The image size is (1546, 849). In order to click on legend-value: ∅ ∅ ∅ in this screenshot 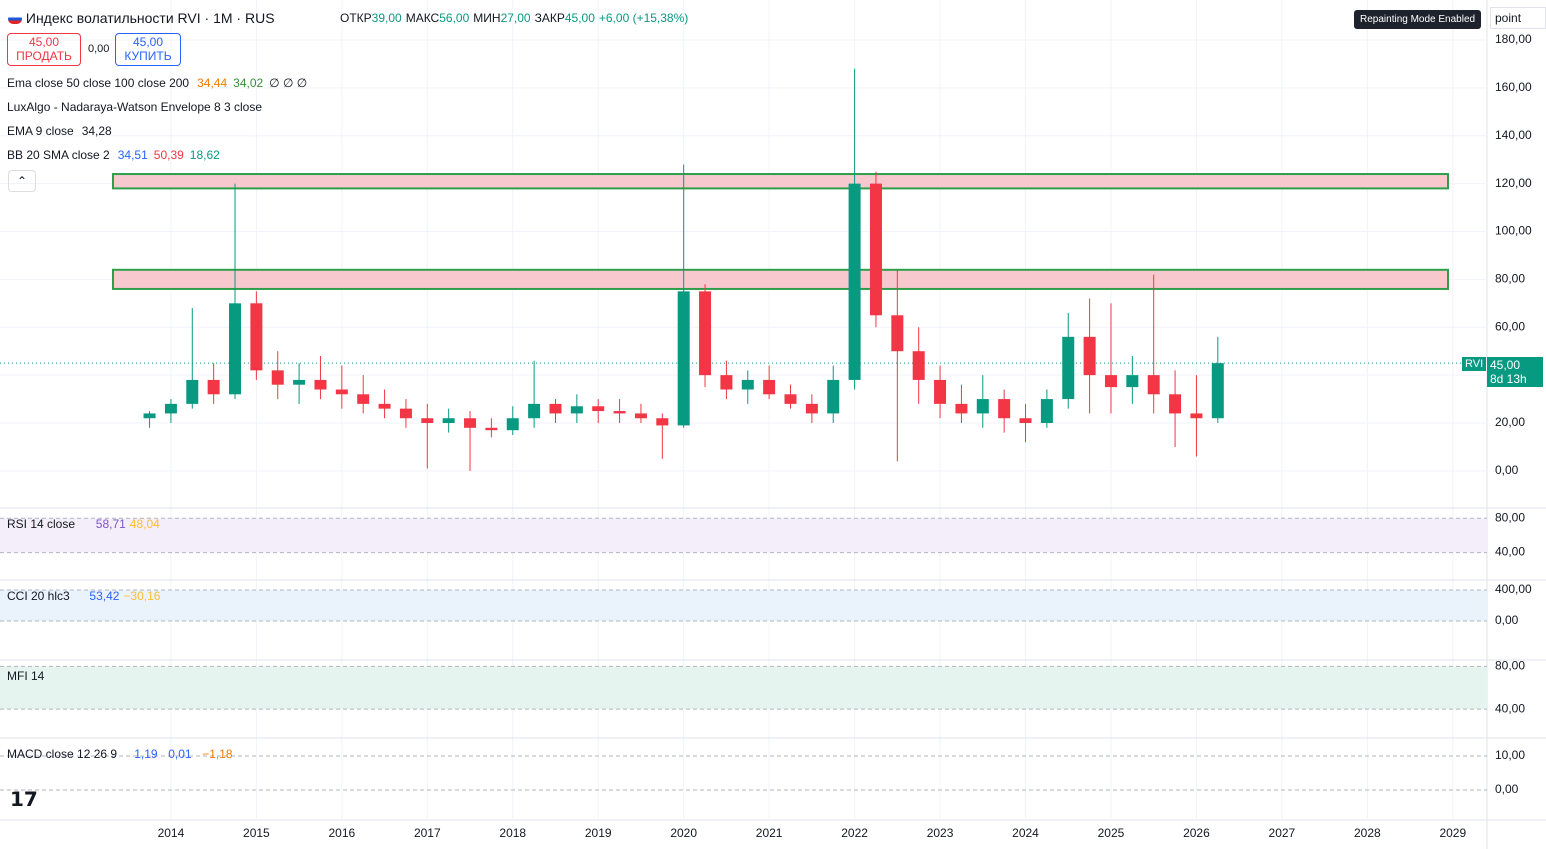, I will do `click(288, 83)`.